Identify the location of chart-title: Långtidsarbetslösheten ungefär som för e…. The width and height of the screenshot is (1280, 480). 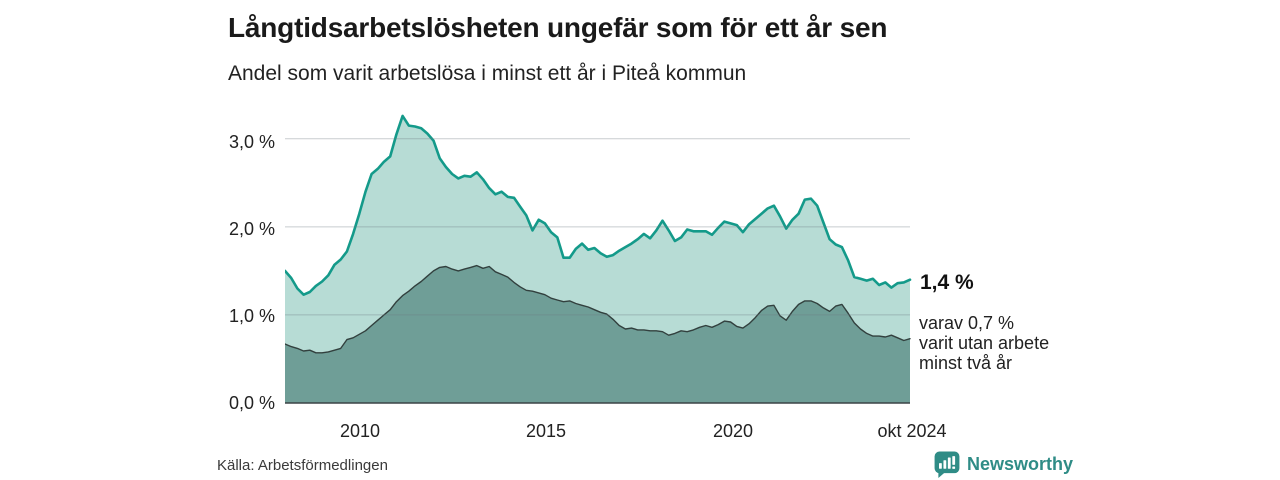
(558, 27).